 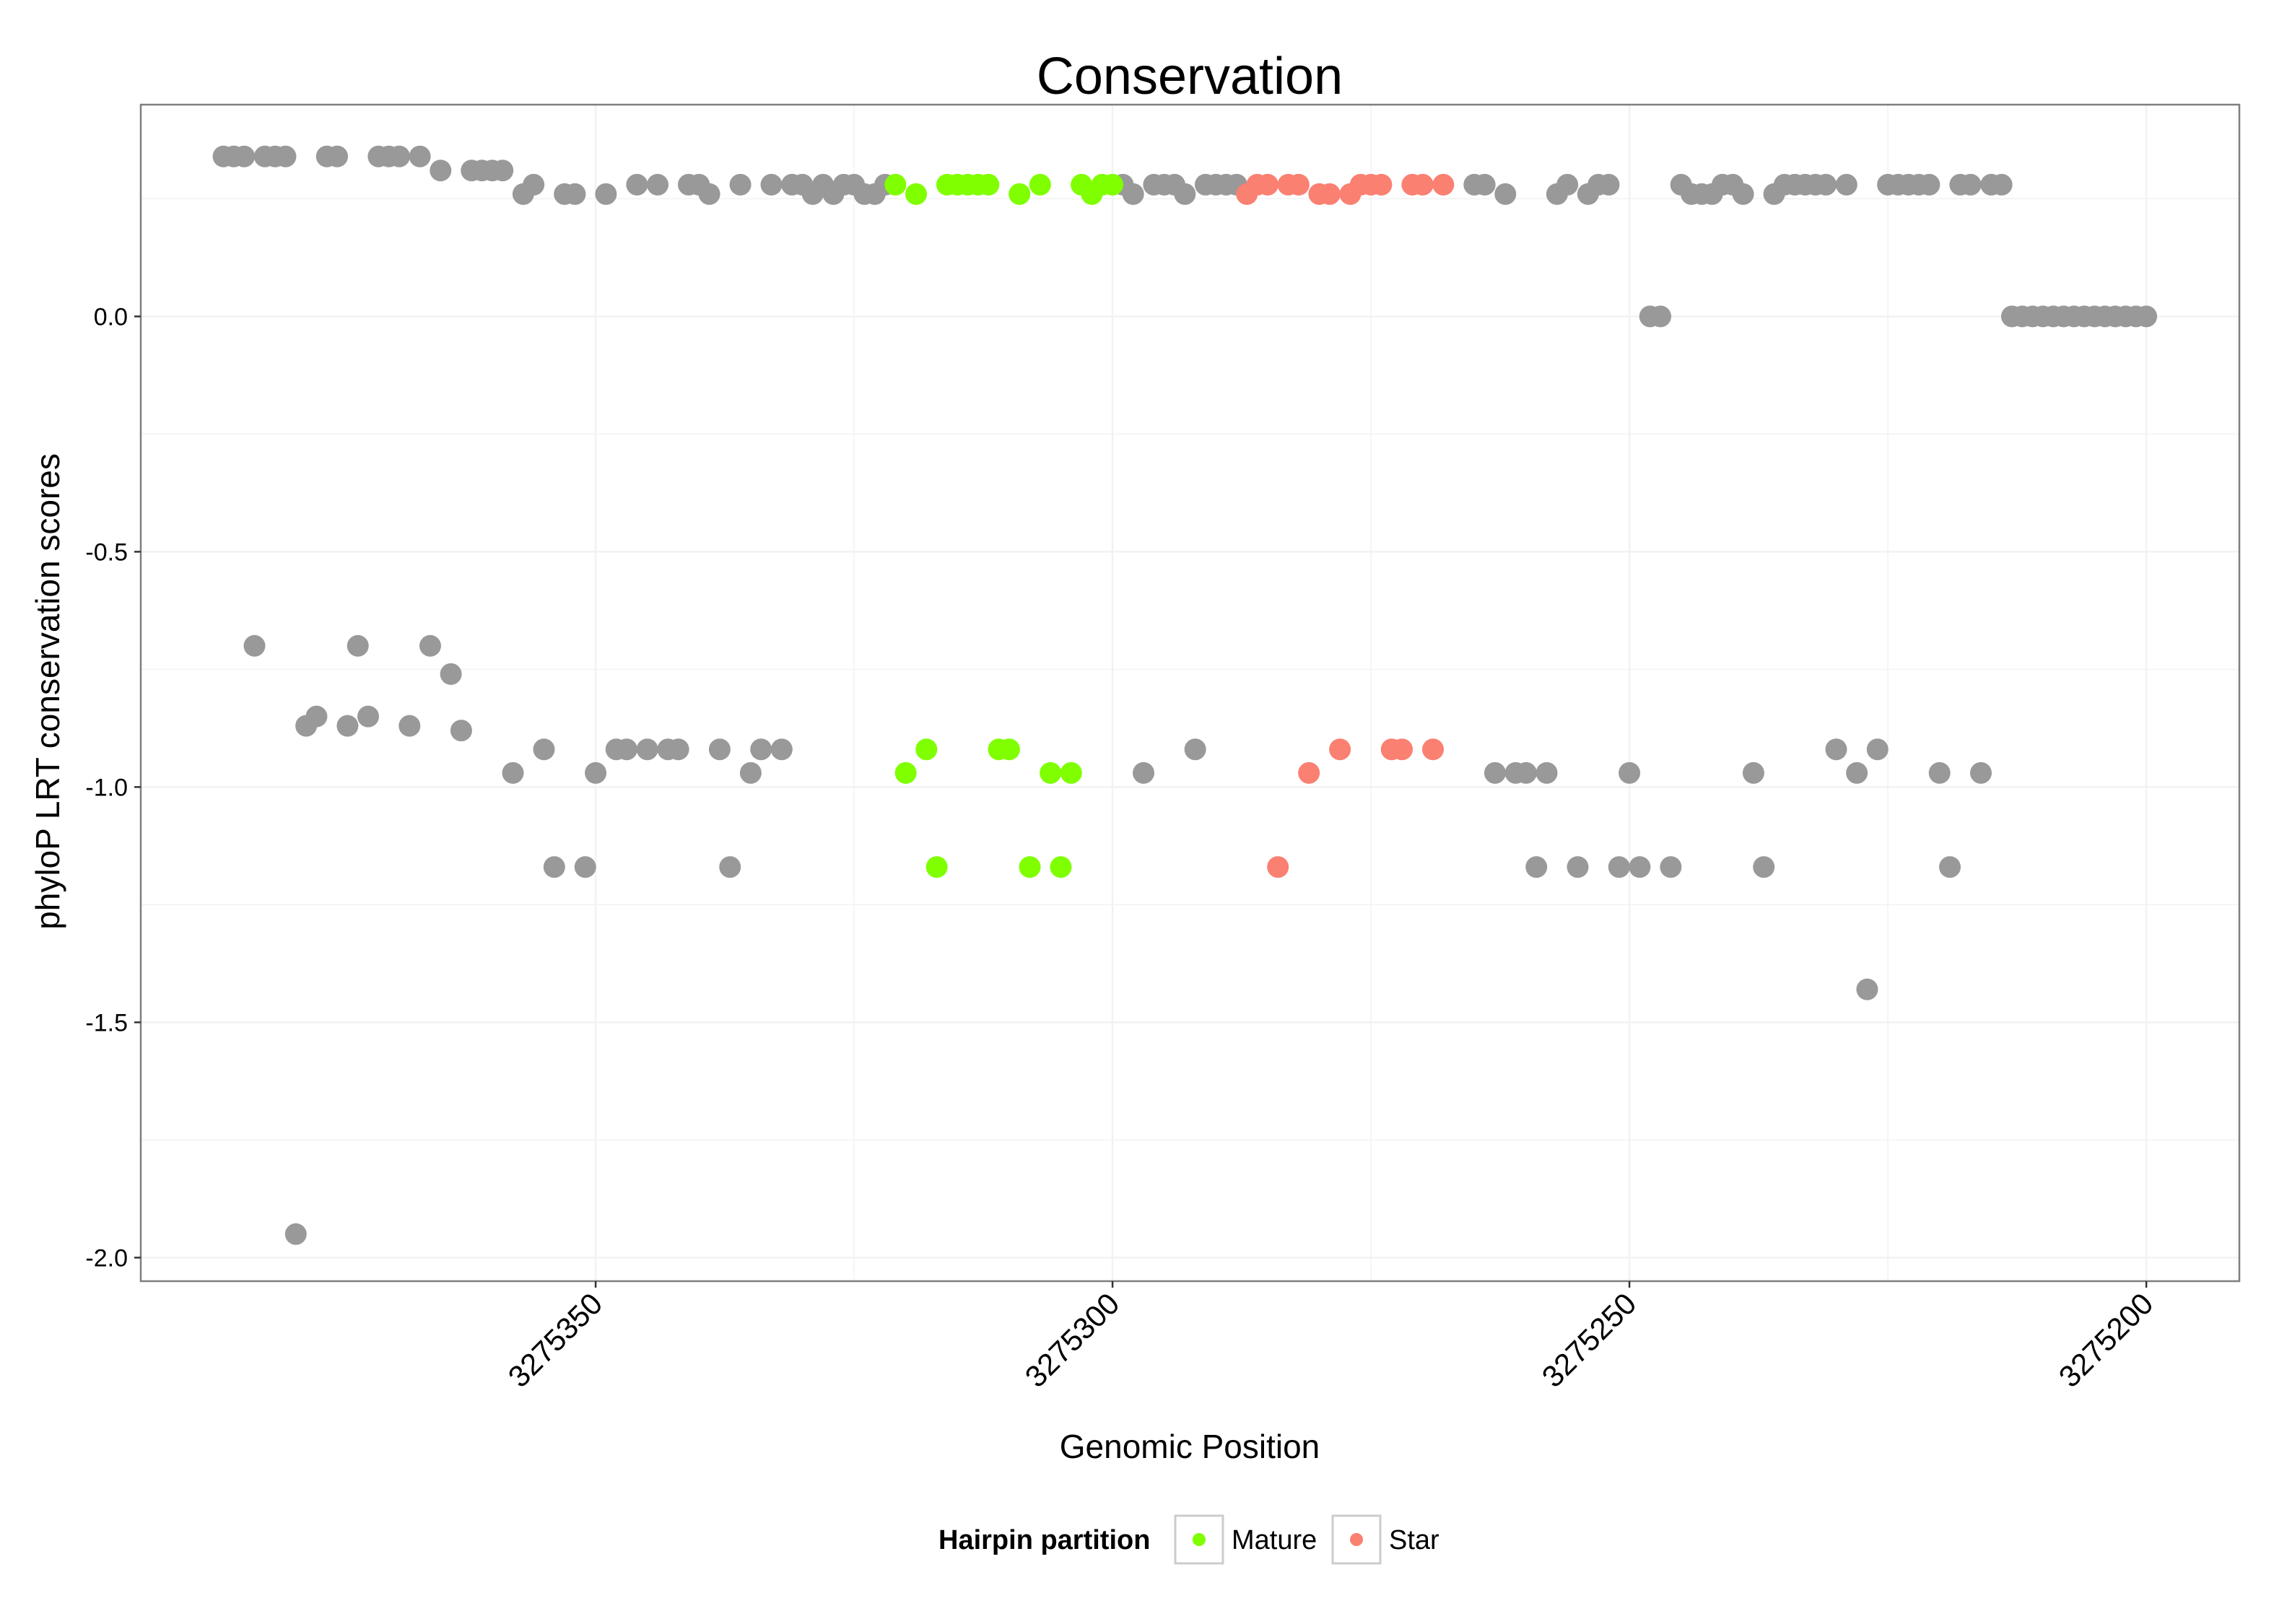 I want to click on y-axis-title: phyloP LRT conservation scores, so click(x=48, y=691).